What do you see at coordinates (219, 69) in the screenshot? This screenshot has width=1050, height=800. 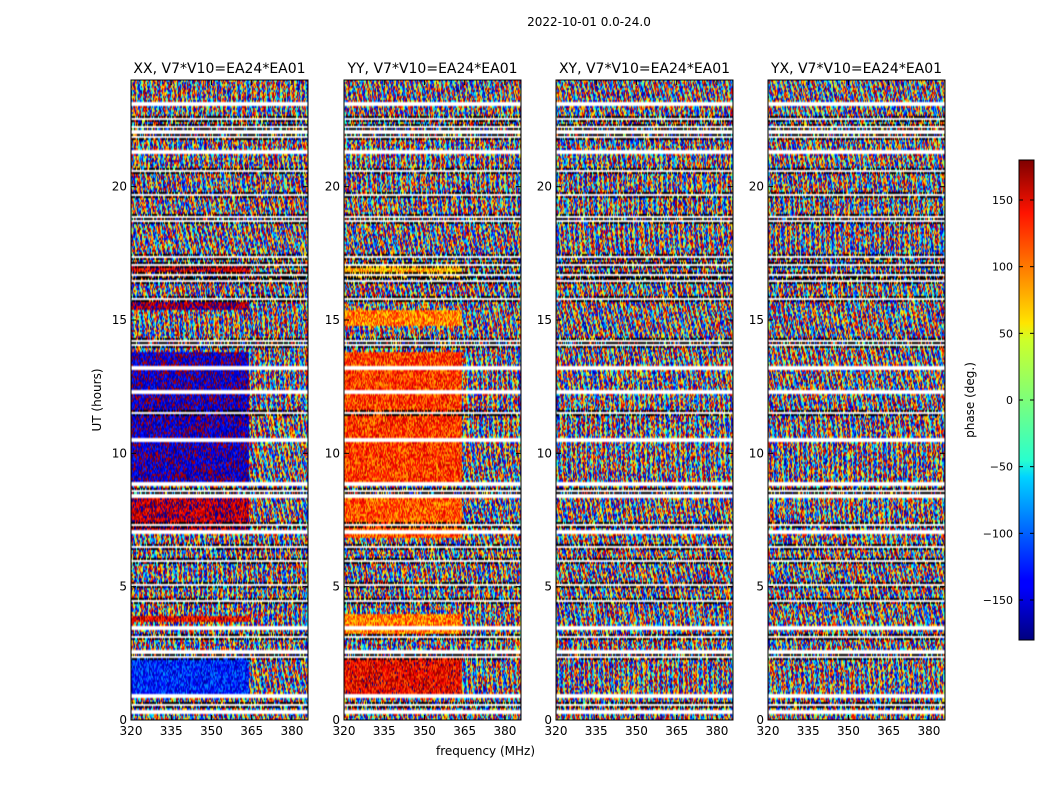 I see `panel-title: XX, V7*V10=EA24*EA01` at bounding box center [219, 69].